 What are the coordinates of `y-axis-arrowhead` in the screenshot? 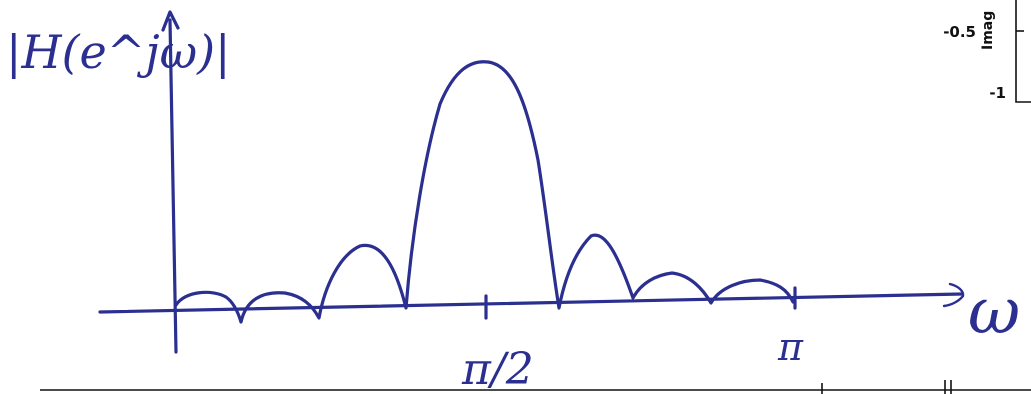 It's located at (170, 21).